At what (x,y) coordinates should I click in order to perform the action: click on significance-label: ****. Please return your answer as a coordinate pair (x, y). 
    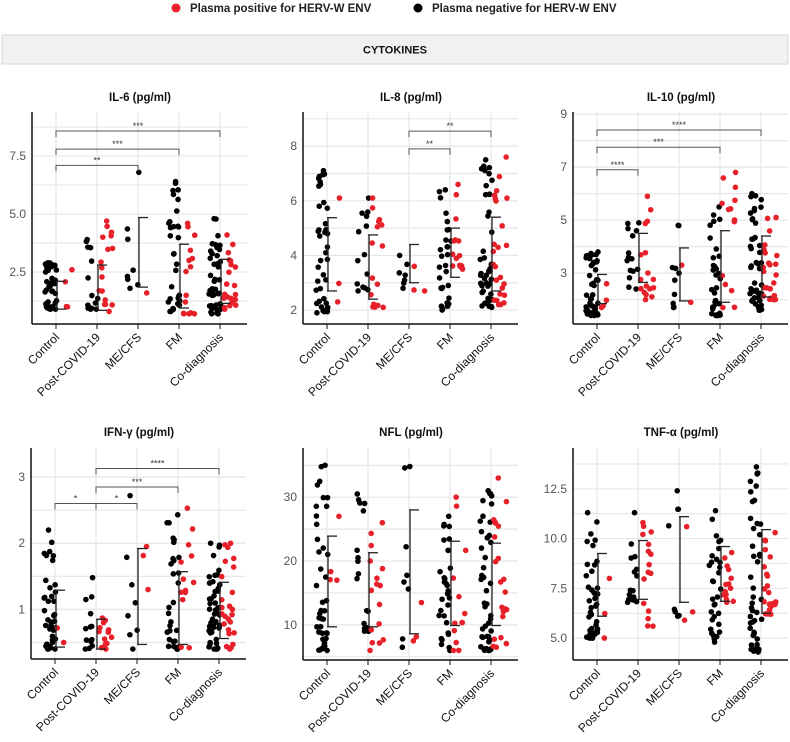
    Looking at the image, I should click on (157, 464).